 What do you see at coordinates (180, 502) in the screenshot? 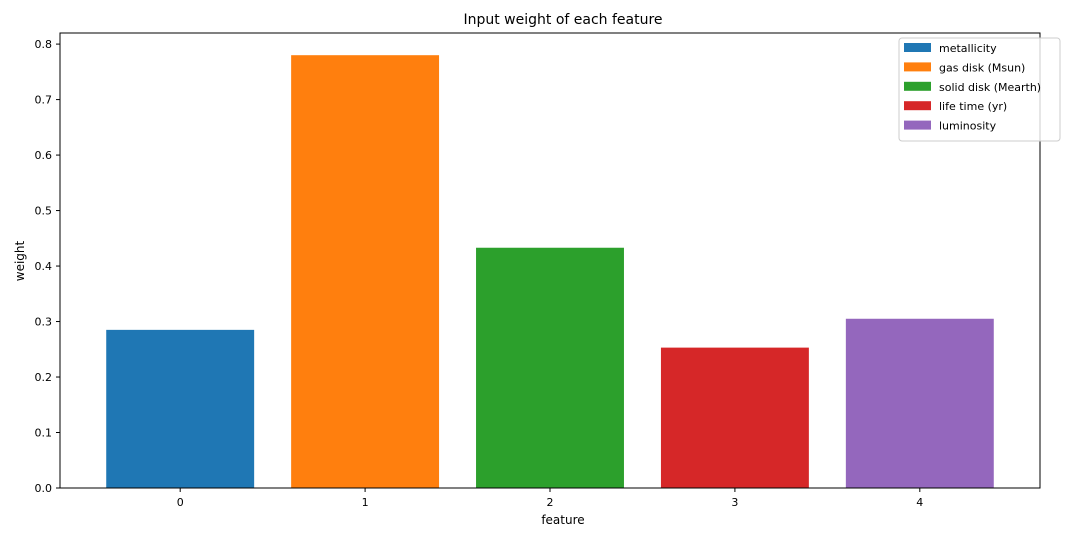
I see `x-tick-label-0: 0` at bounding box center [180, 502].